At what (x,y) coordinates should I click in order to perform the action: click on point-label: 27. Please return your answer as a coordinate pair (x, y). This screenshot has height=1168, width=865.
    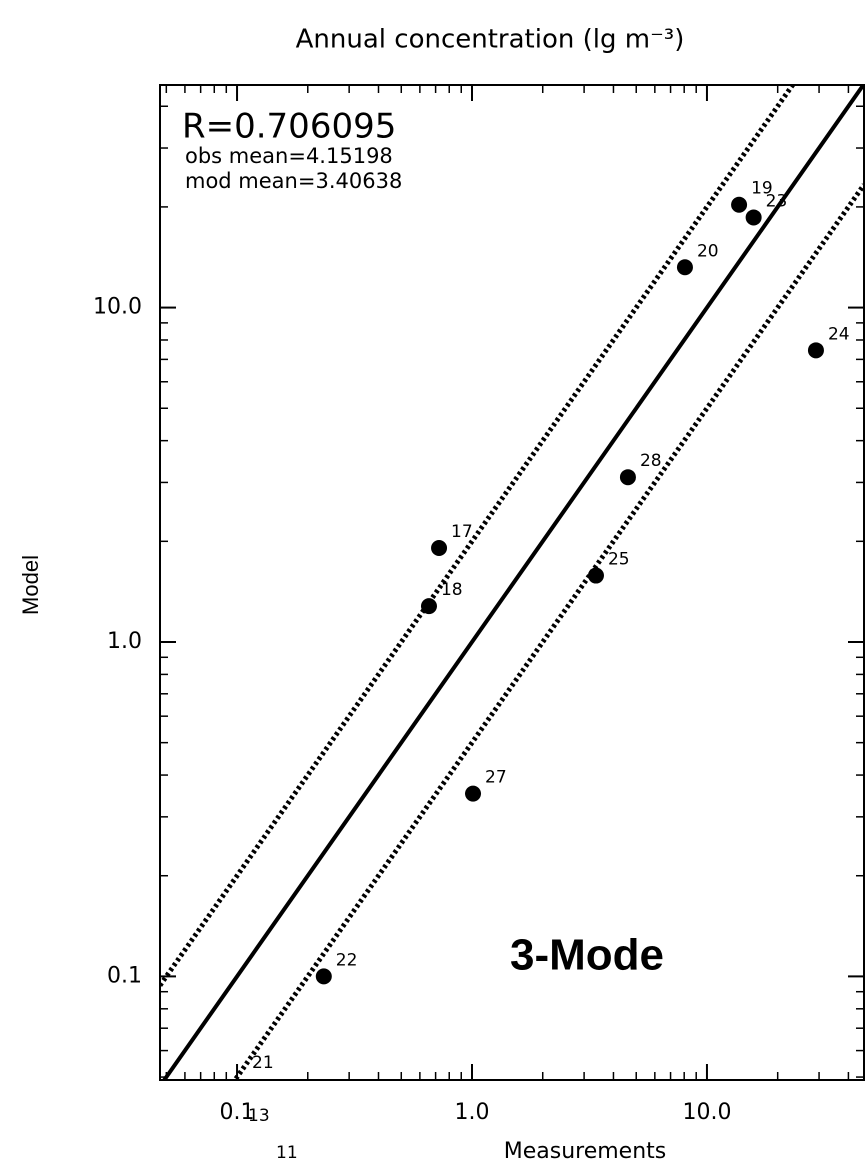
    Looking at the image, I should click on (496, 778).